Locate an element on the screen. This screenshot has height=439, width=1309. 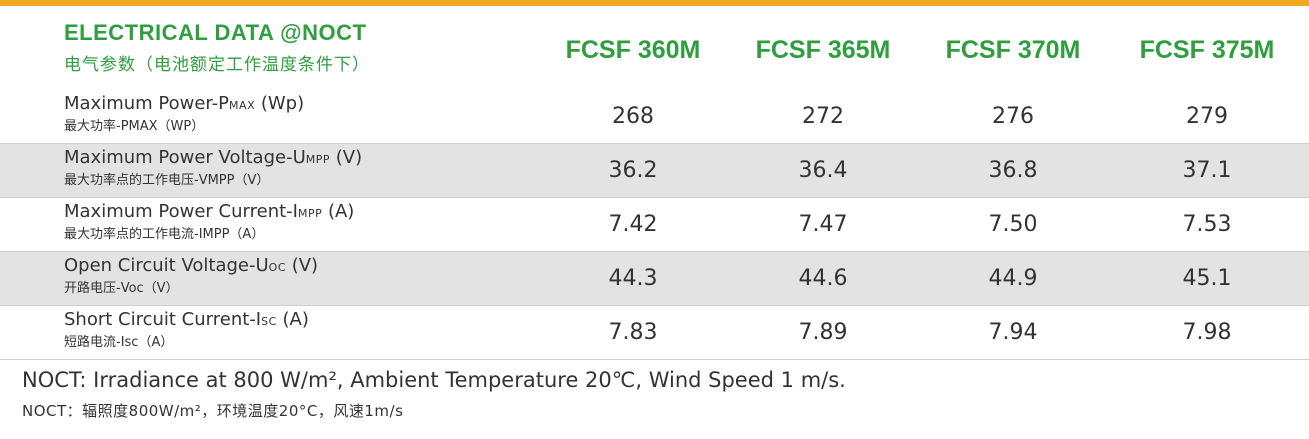
value-cell: 7.47 is located at coordinates (823, 224).